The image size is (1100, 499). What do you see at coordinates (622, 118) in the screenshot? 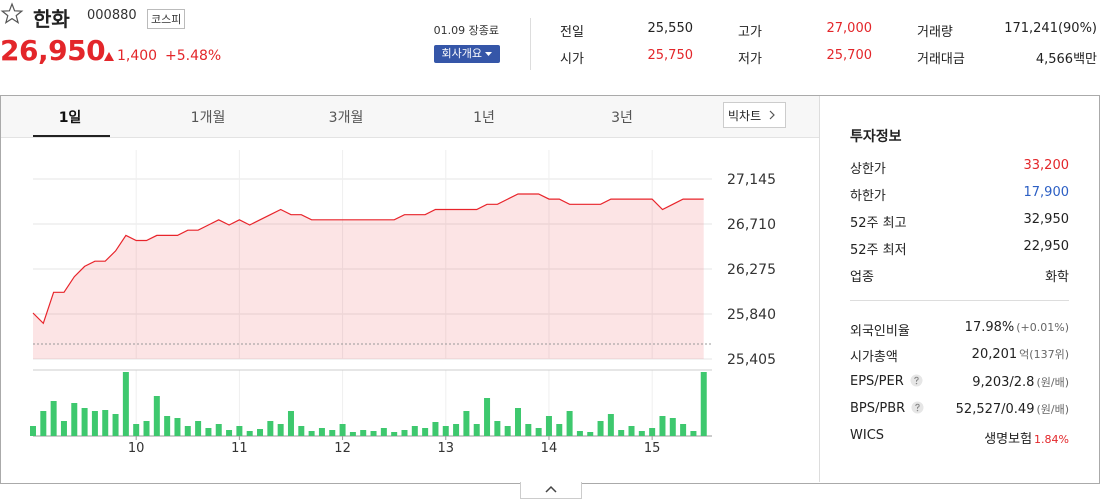
I see `tab: 3년` at bounding box center [622, 118].